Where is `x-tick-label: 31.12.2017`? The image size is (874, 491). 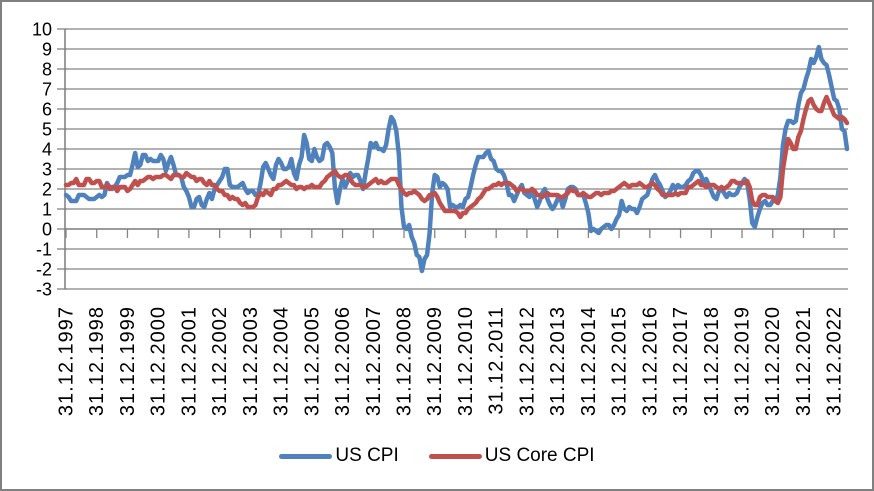 x-tick-label: 31.12.2017 is located at coordinates (681, 361).